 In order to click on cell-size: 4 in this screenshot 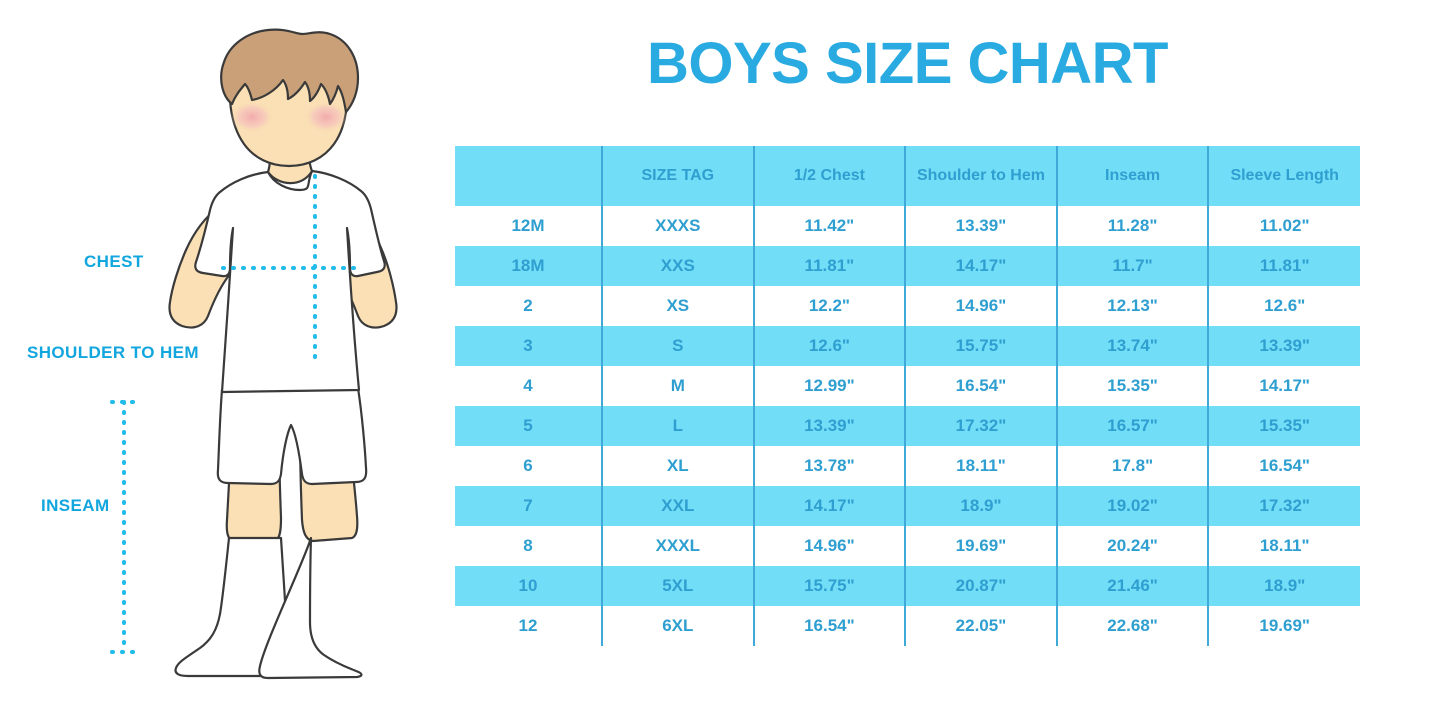, I will do `click(529, 386)`.